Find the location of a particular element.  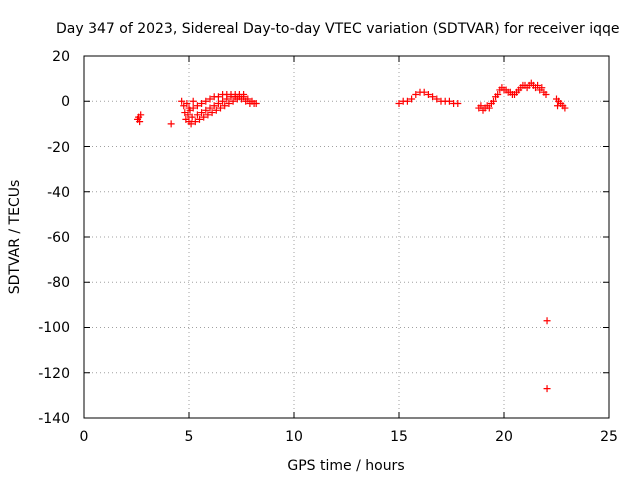

x-tick-label: 25 is located at coordinates (609, 437).